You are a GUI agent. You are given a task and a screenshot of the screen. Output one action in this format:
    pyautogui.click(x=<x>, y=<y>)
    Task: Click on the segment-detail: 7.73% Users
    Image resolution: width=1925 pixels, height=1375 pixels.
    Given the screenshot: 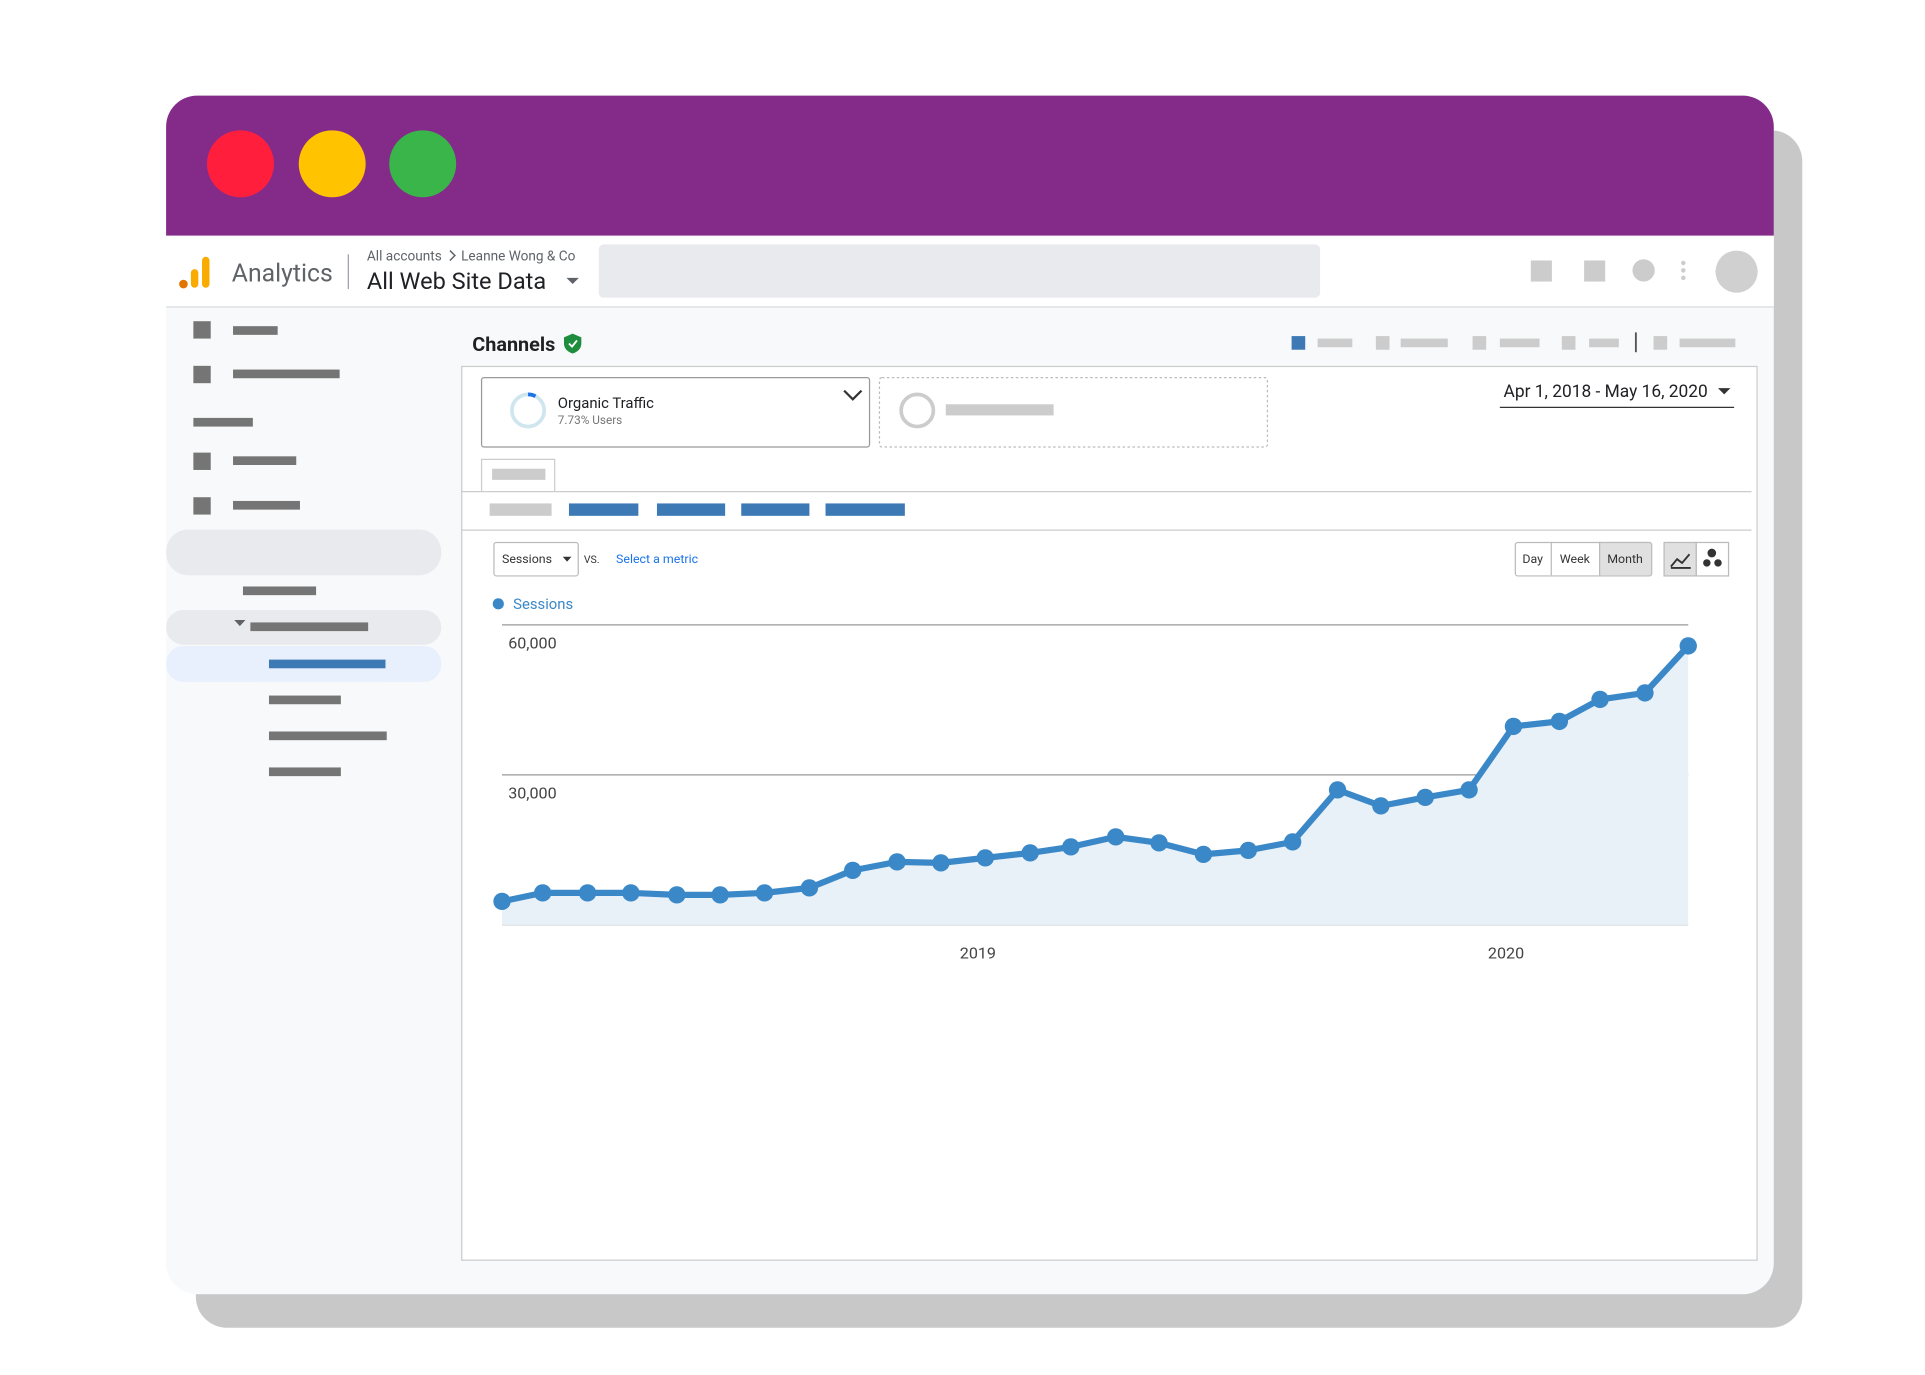 What is the action you would take?
    pyautogui.click(x=590, y=420)
    